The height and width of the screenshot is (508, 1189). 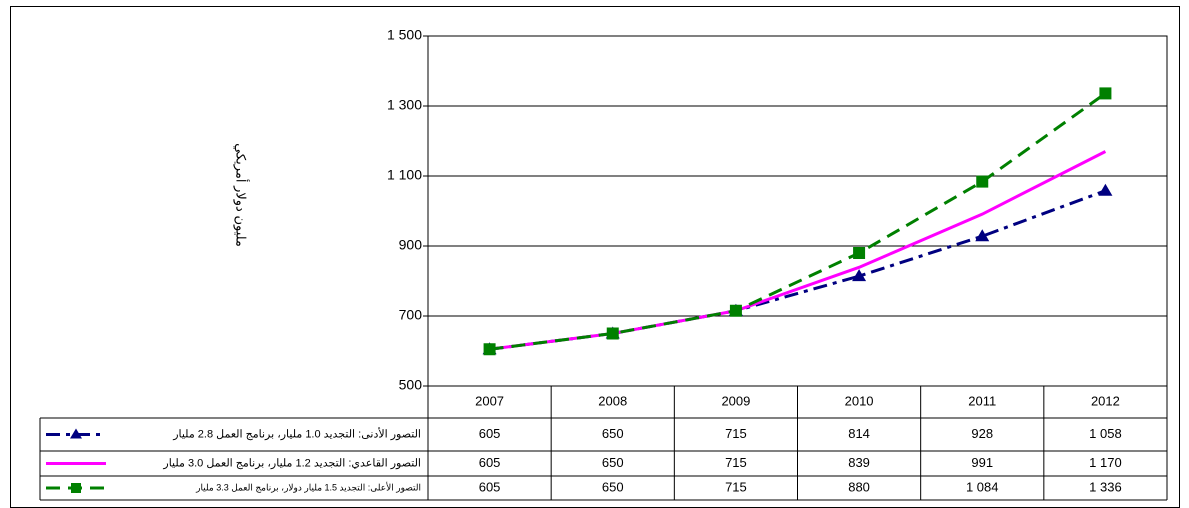 What do you see at coordinates (404, 175) in the screenshot?
I see `y-tick-label: 1 100` at bounding box center [404, 175].